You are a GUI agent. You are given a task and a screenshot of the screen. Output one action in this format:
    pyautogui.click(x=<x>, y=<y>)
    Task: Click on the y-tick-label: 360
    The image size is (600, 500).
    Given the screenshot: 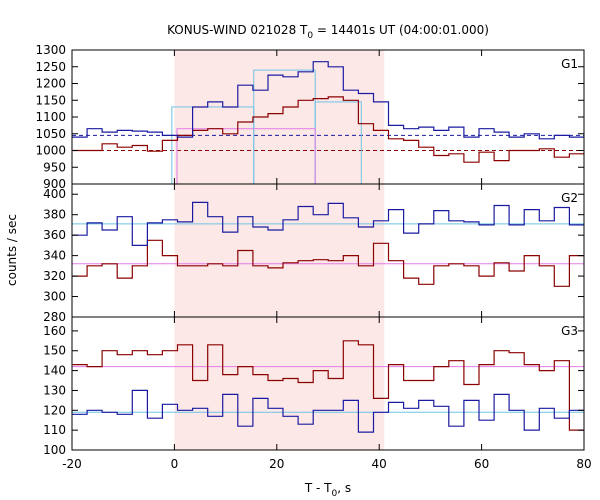 What is the action you would take?
    pyautogui.click(x=54, y=235)
    